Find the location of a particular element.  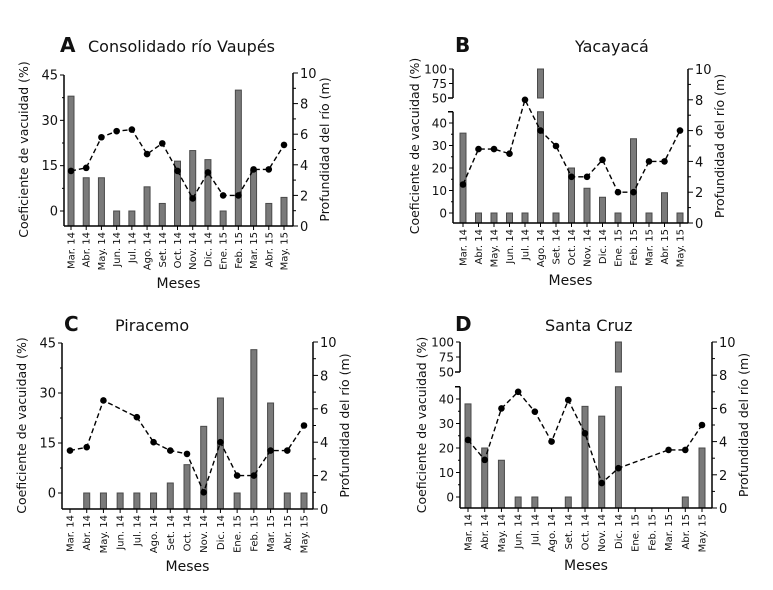

y2-tick-label: 8 is located at coordinates (699, 101).